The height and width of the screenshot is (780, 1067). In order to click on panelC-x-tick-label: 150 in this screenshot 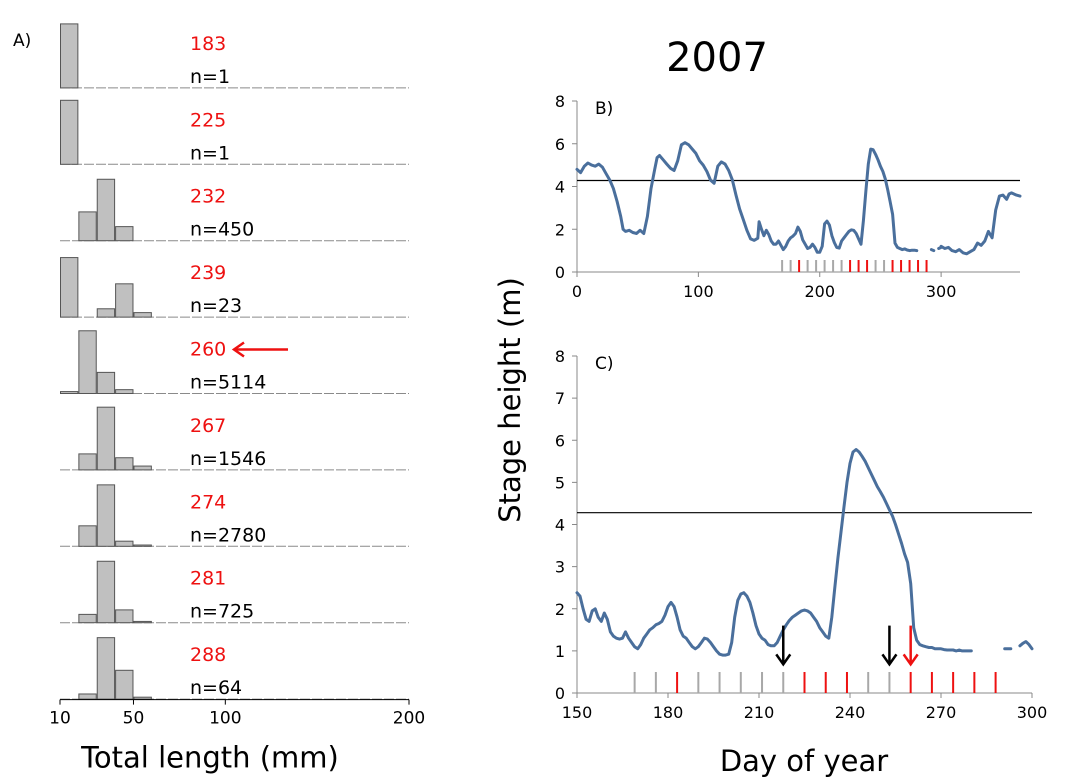, I will do `click(577, 712)`.